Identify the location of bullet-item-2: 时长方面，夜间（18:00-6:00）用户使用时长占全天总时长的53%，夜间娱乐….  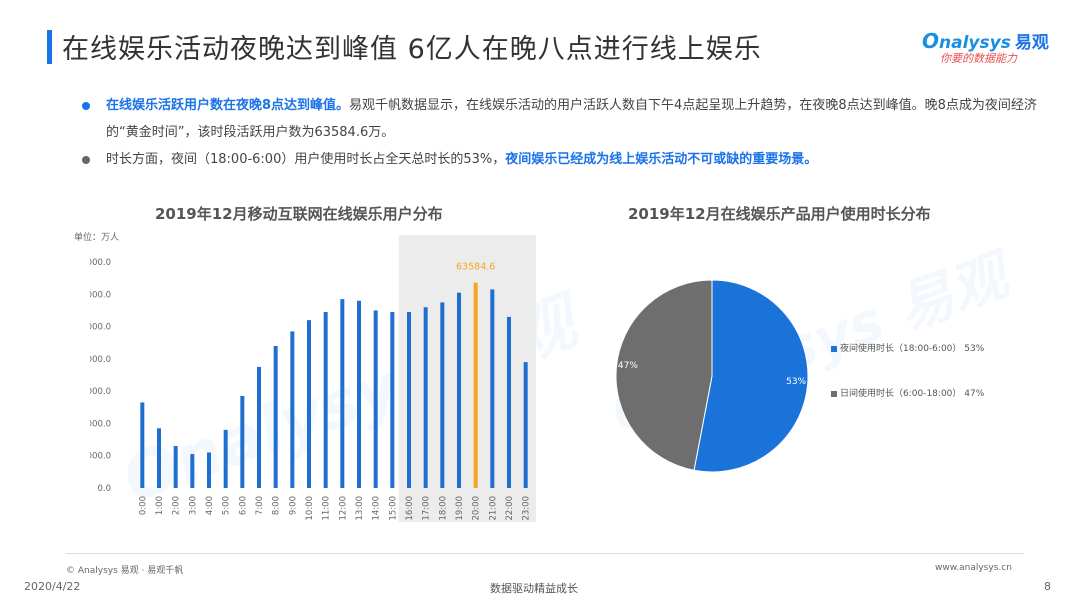
(558, 159).